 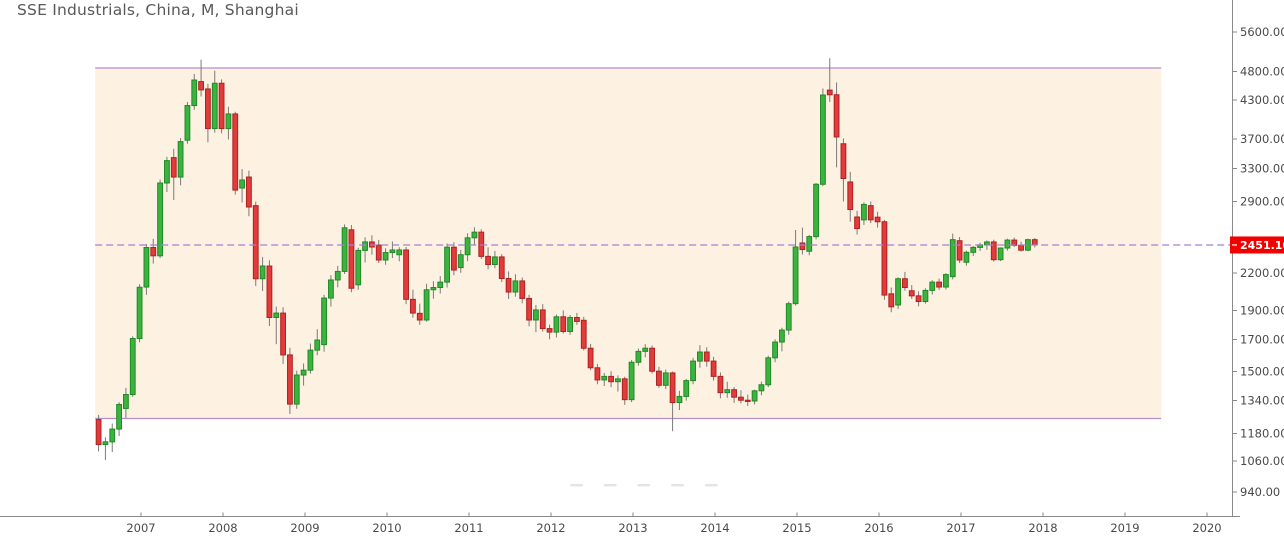 I want to click on watermark-dashes, so click(x=644, y=485).